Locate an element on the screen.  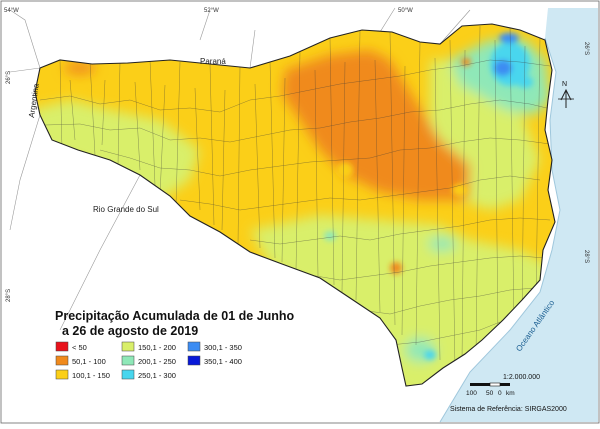
label-rio-grande: Rio Grande do Sul is located at coordinates (126, 209).